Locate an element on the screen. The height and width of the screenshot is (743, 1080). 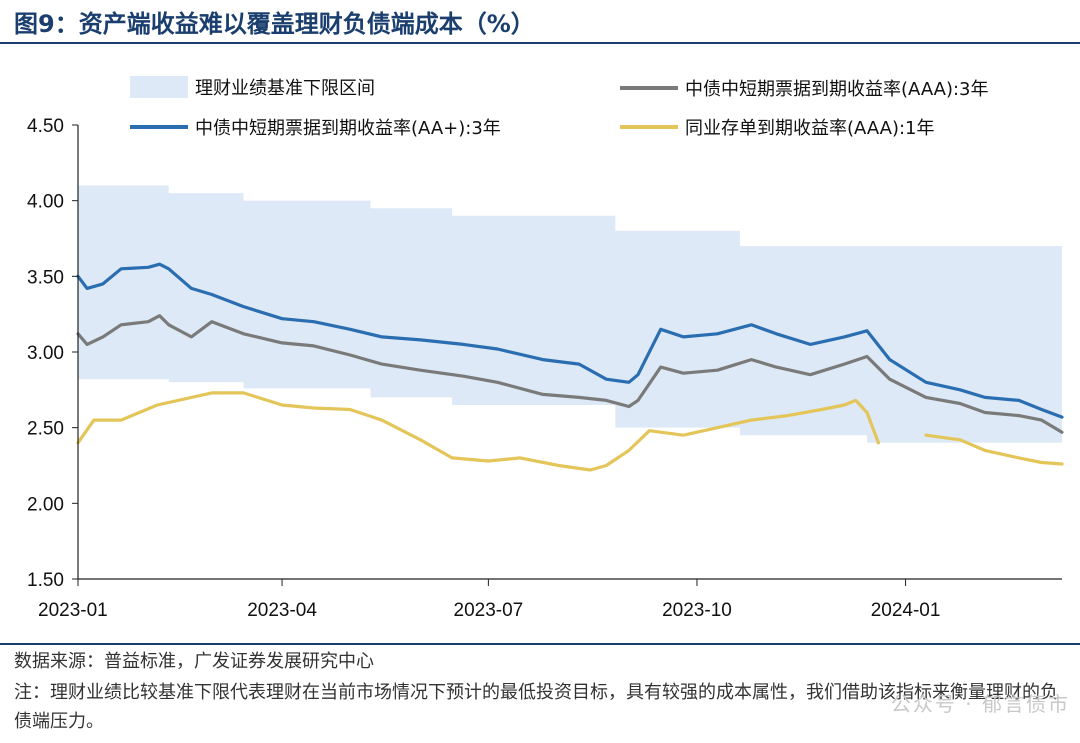
y-tick-label: 1.50 is located at coordinates (45, 580).